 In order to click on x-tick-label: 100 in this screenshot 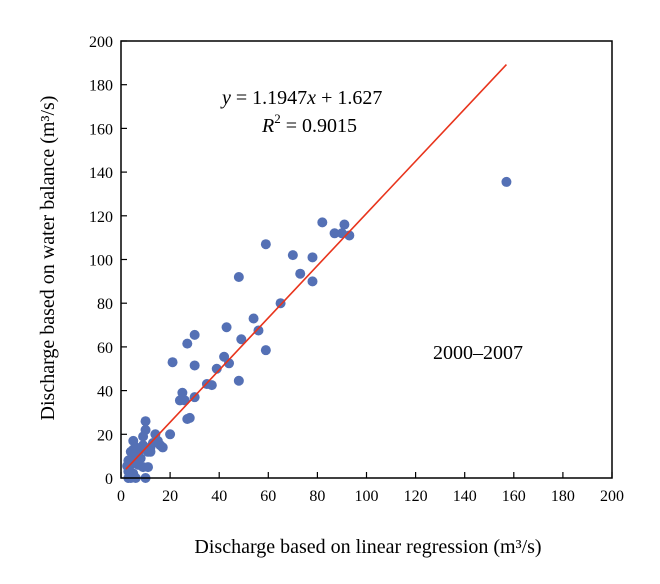, I will do `click(367, 496)`.